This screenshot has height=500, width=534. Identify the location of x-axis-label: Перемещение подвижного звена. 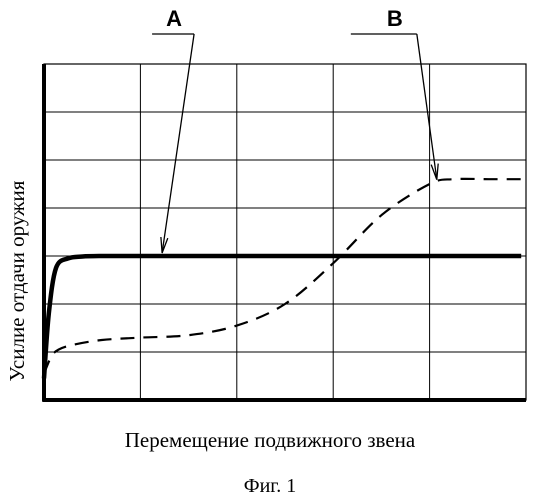
(270, 440).